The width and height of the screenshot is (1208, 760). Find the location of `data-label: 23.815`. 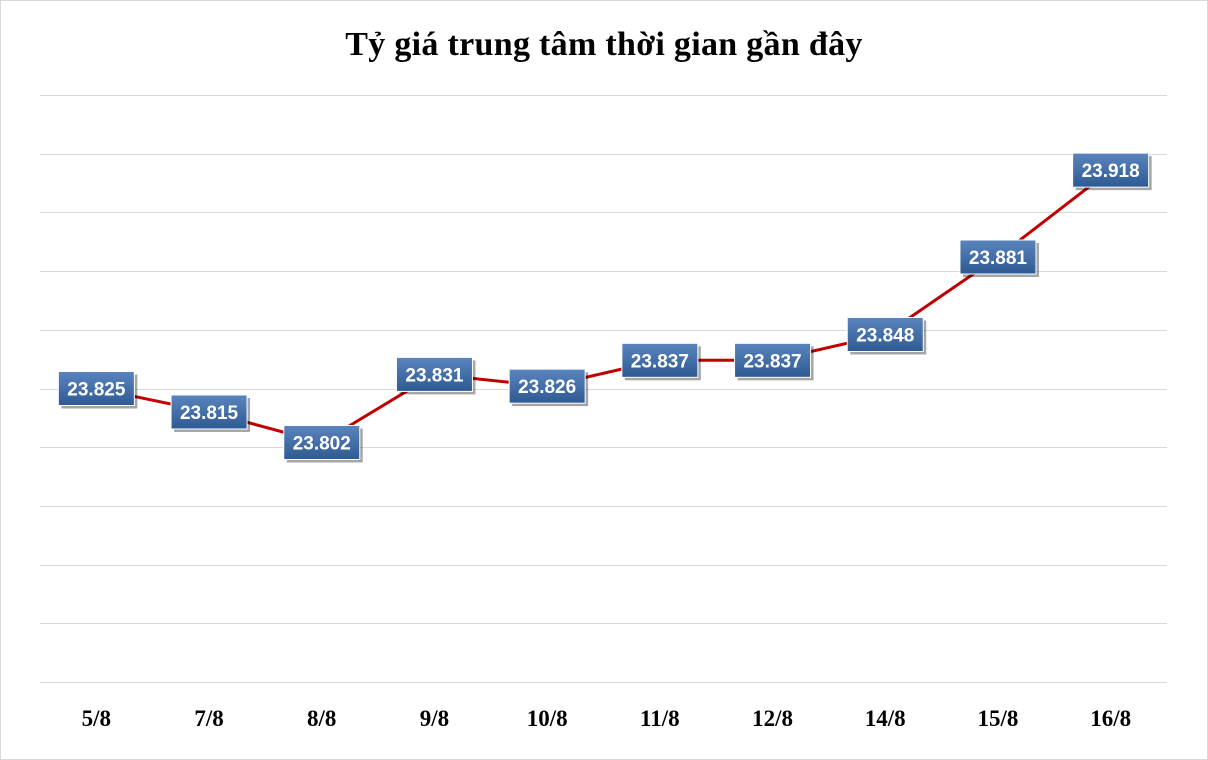

data-label: 23.815 is located at coordinates (210, 413).